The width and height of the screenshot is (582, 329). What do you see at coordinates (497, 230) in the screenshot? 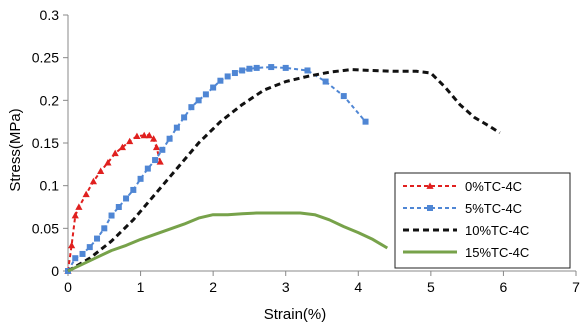
I see `legend-label: 10%TC-4C` at bounding box center [497, 230].